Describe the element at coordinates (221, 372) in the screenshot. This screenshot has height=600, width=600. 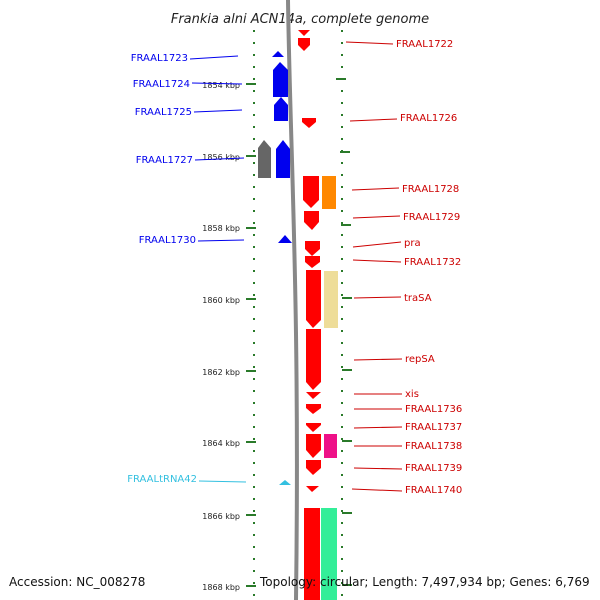
I see `kbp-label: 1862 kbp` at that location.